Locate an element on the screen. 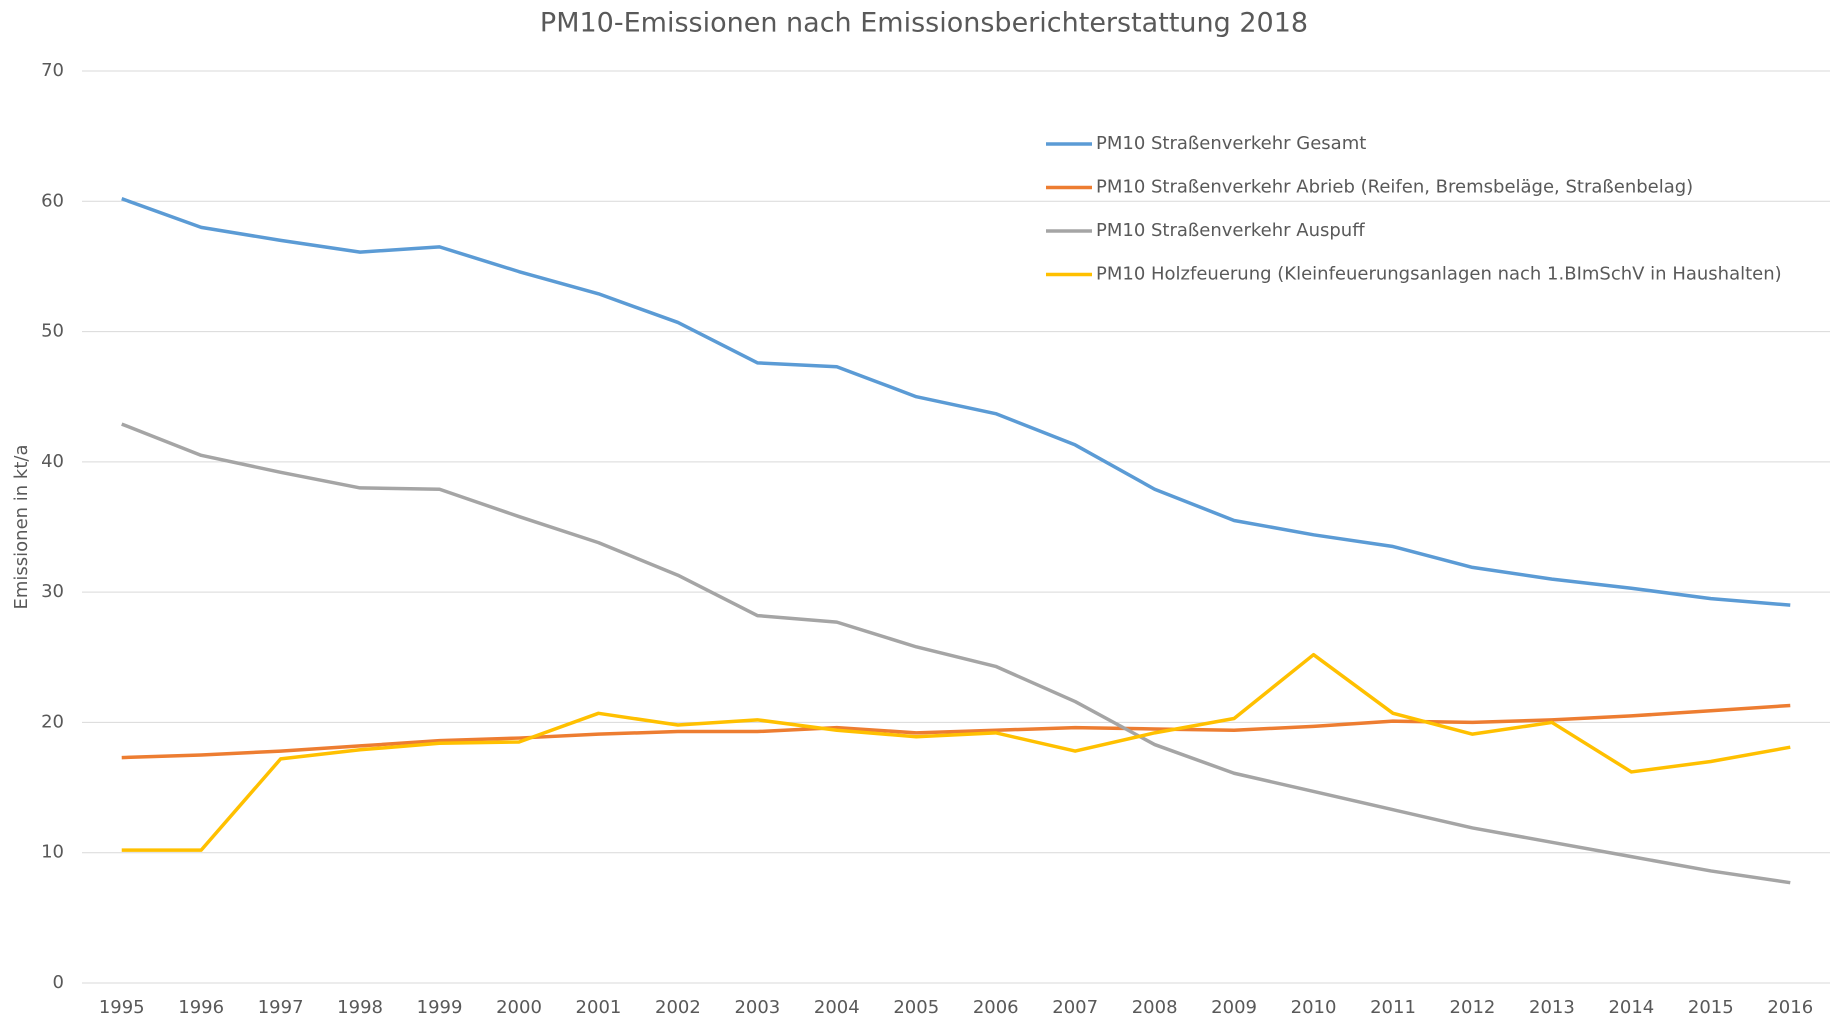 The image size is (1833, 1019). legend-label: PM10 Straßenverkehr Auspuff is located at coordinates (1230, 230).